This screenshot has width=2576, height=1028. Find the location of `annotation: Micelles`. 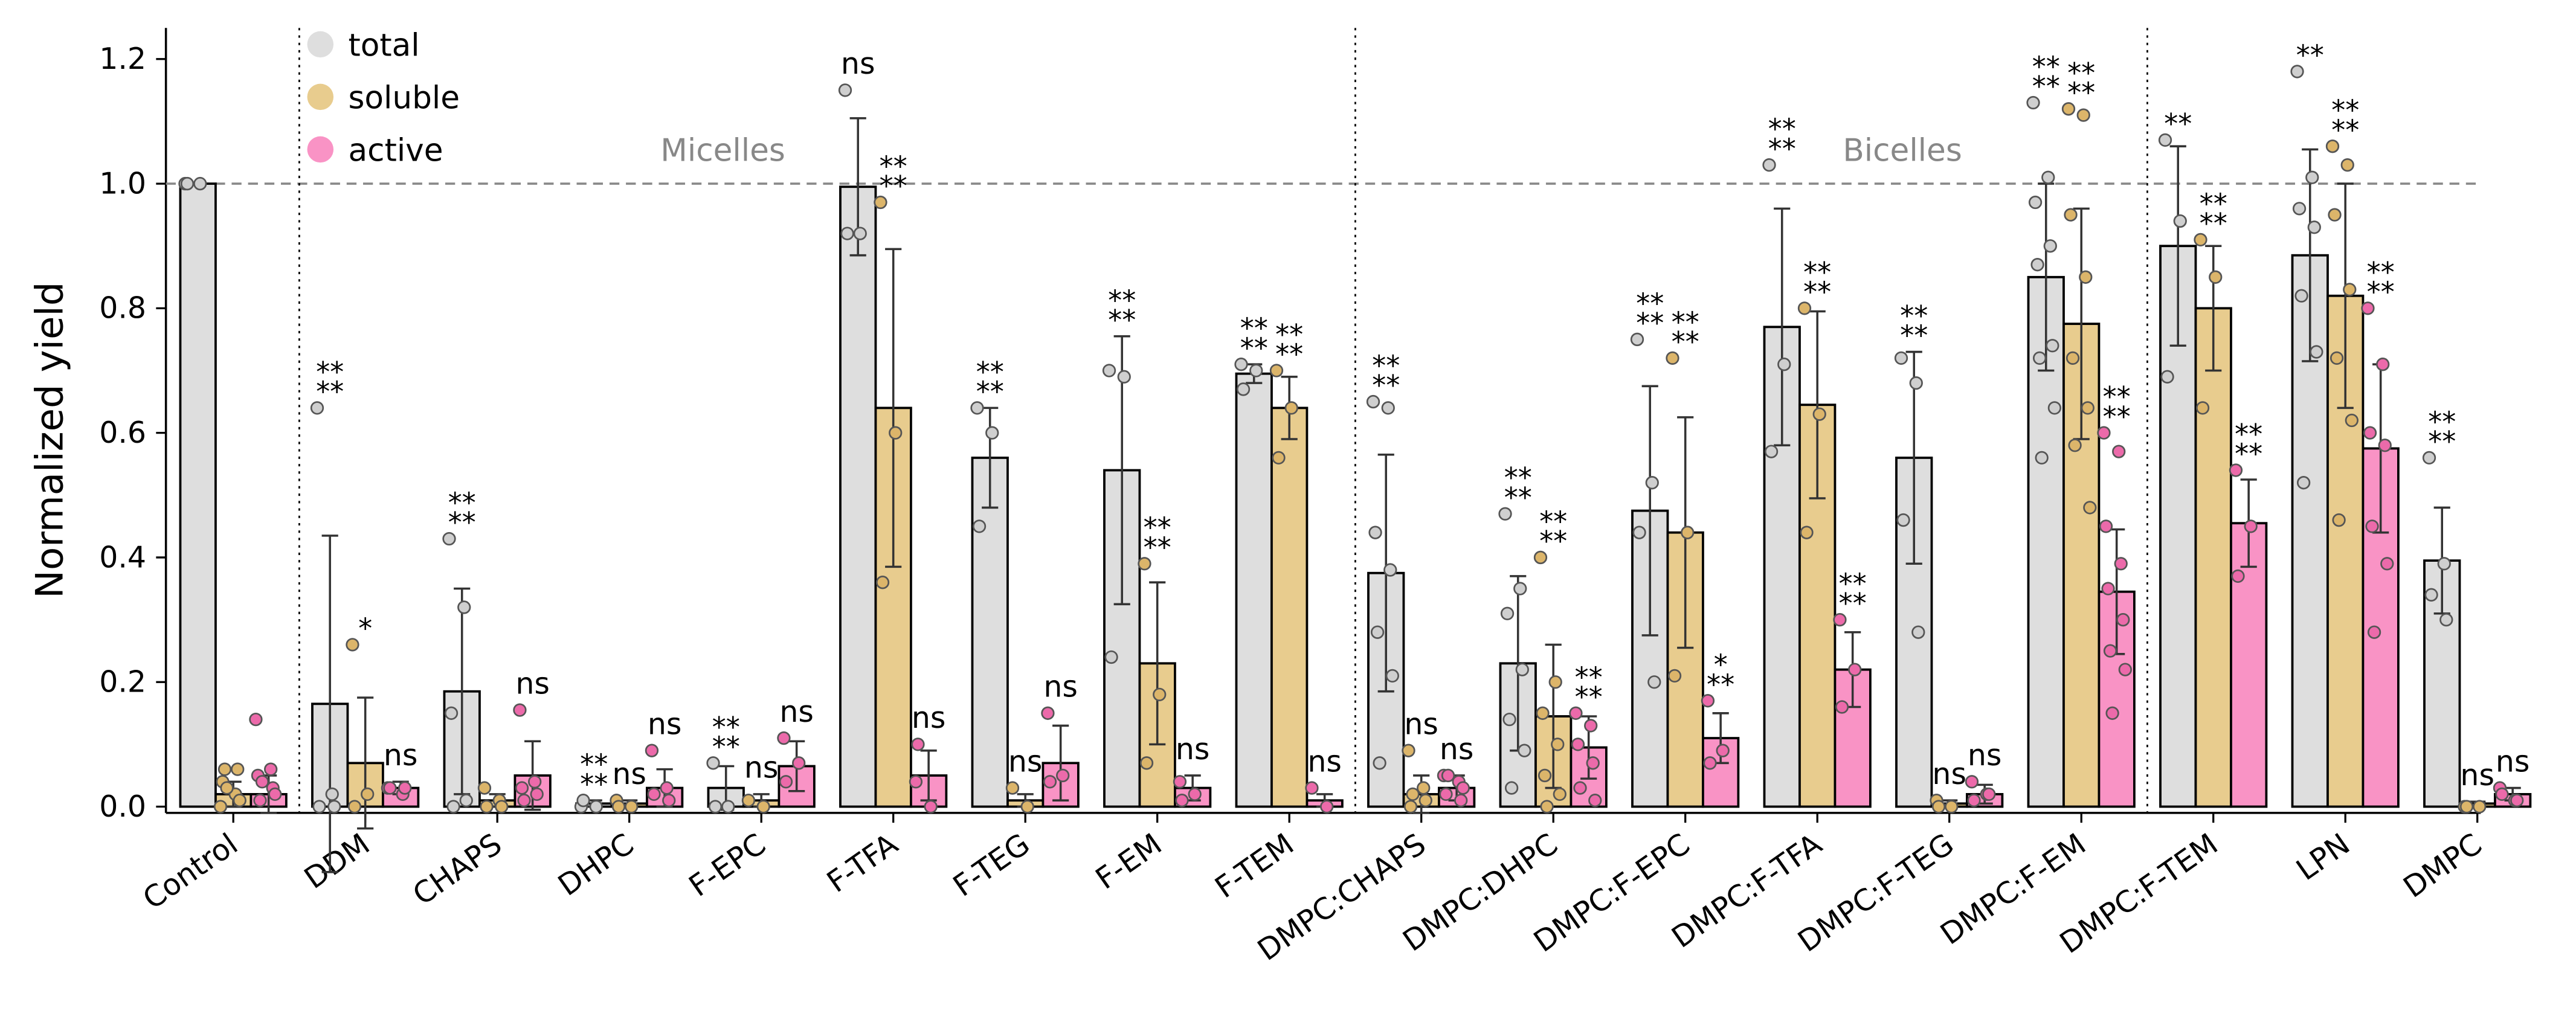

annotation: Micelles is located at coordinates (723, 150).